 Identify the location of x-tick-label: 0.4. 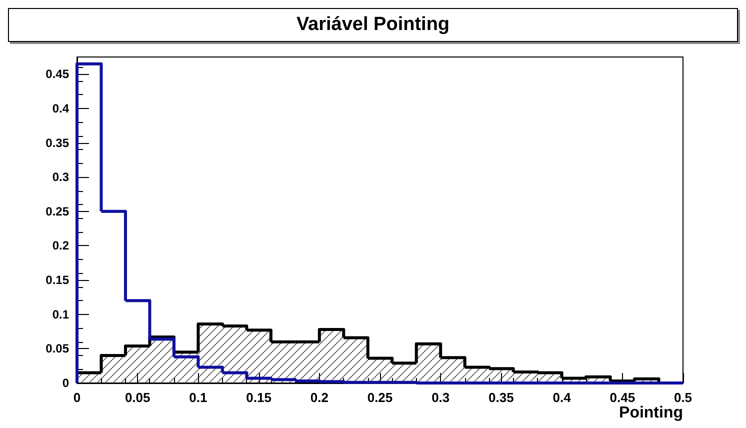
(562, 397).